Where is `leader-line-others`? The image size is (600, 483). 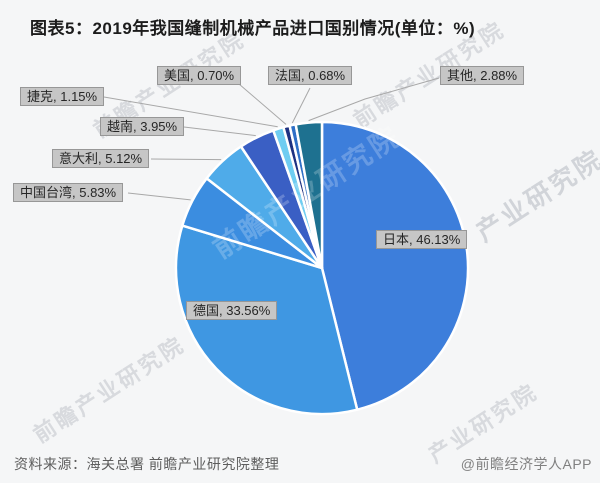
leader-line-others is located at coordinates (374, 99).